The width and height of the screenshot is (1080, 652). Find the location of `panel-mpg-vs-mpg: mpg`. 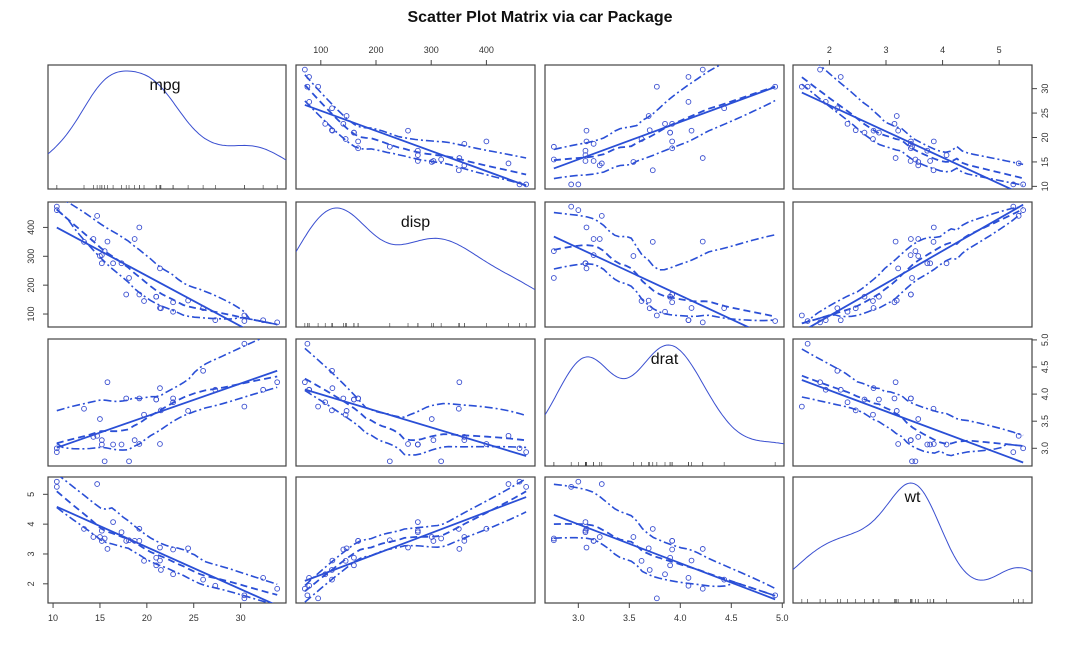

panel-mpg-vs-mpg: mpg is located at coordinates (167, 127).